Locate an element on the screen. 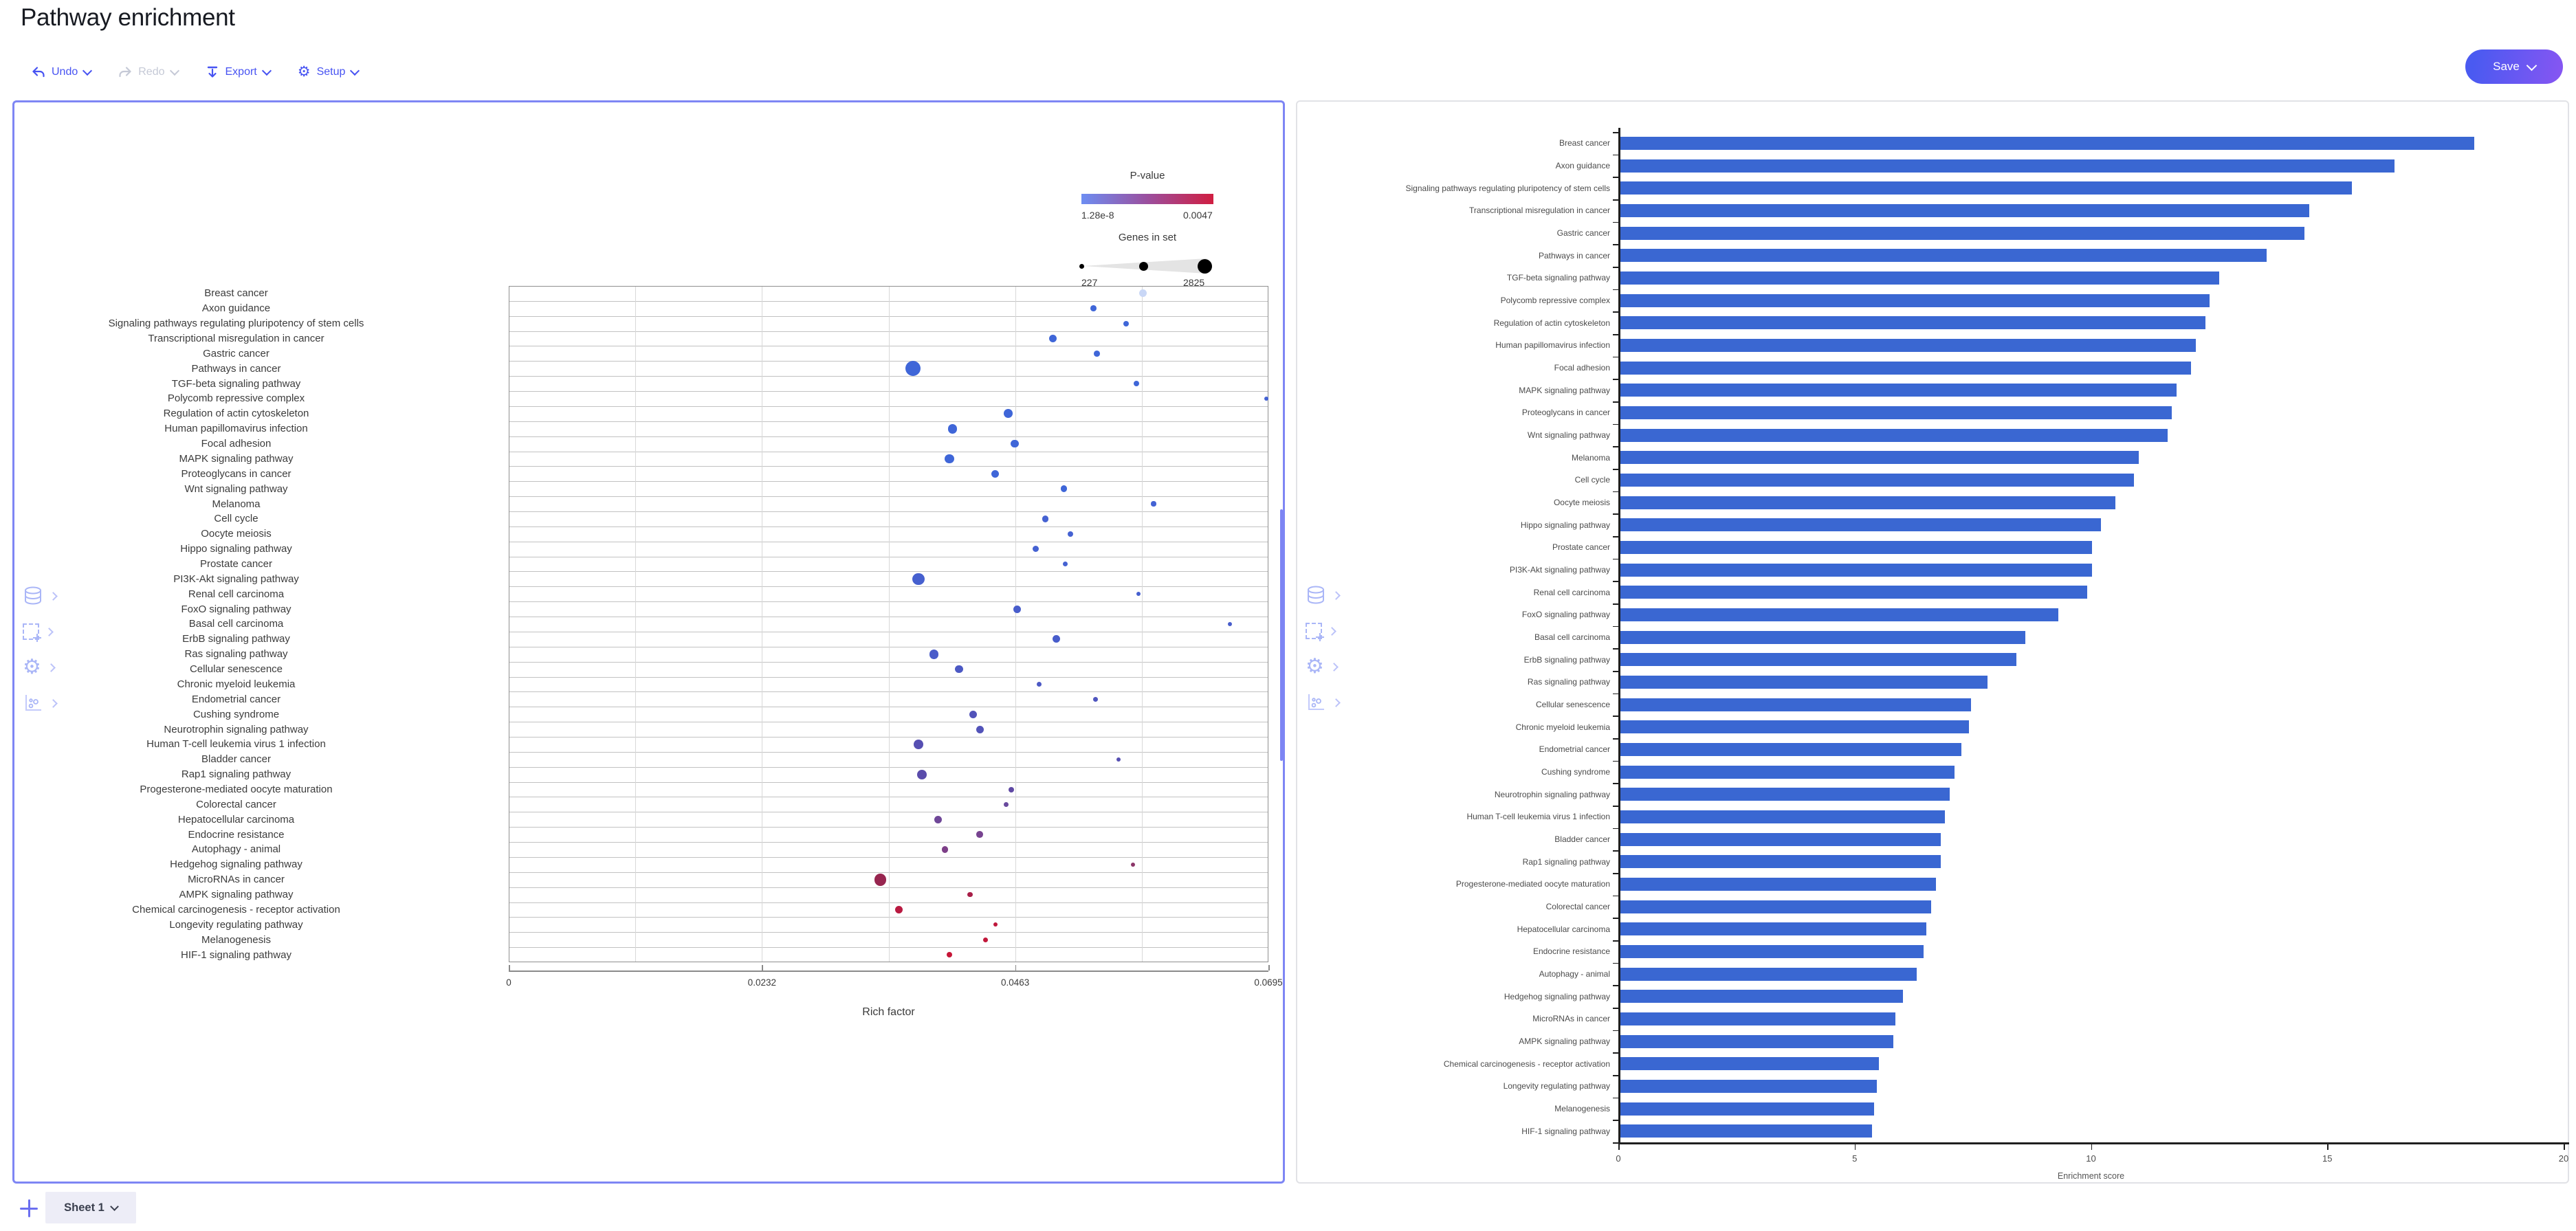 The height and width of the screenshot is (1231, 2576). y-axis-label: FoxO signaling pathway is located at coordinates (236, 609).